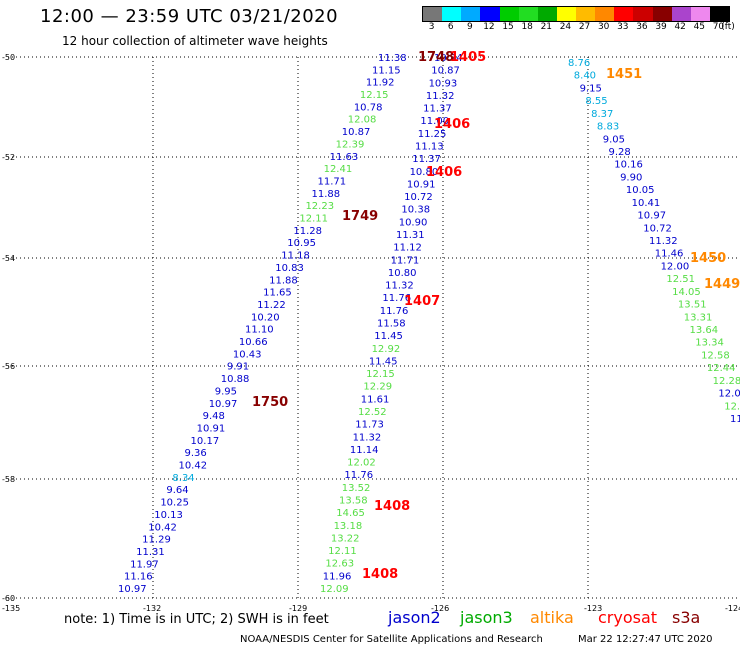 The width and height of the screenshot is (740, 650). Describe the element at coordinates (715, 355) in the screenshot. I see `wave-height-label: 12.58` at that location.